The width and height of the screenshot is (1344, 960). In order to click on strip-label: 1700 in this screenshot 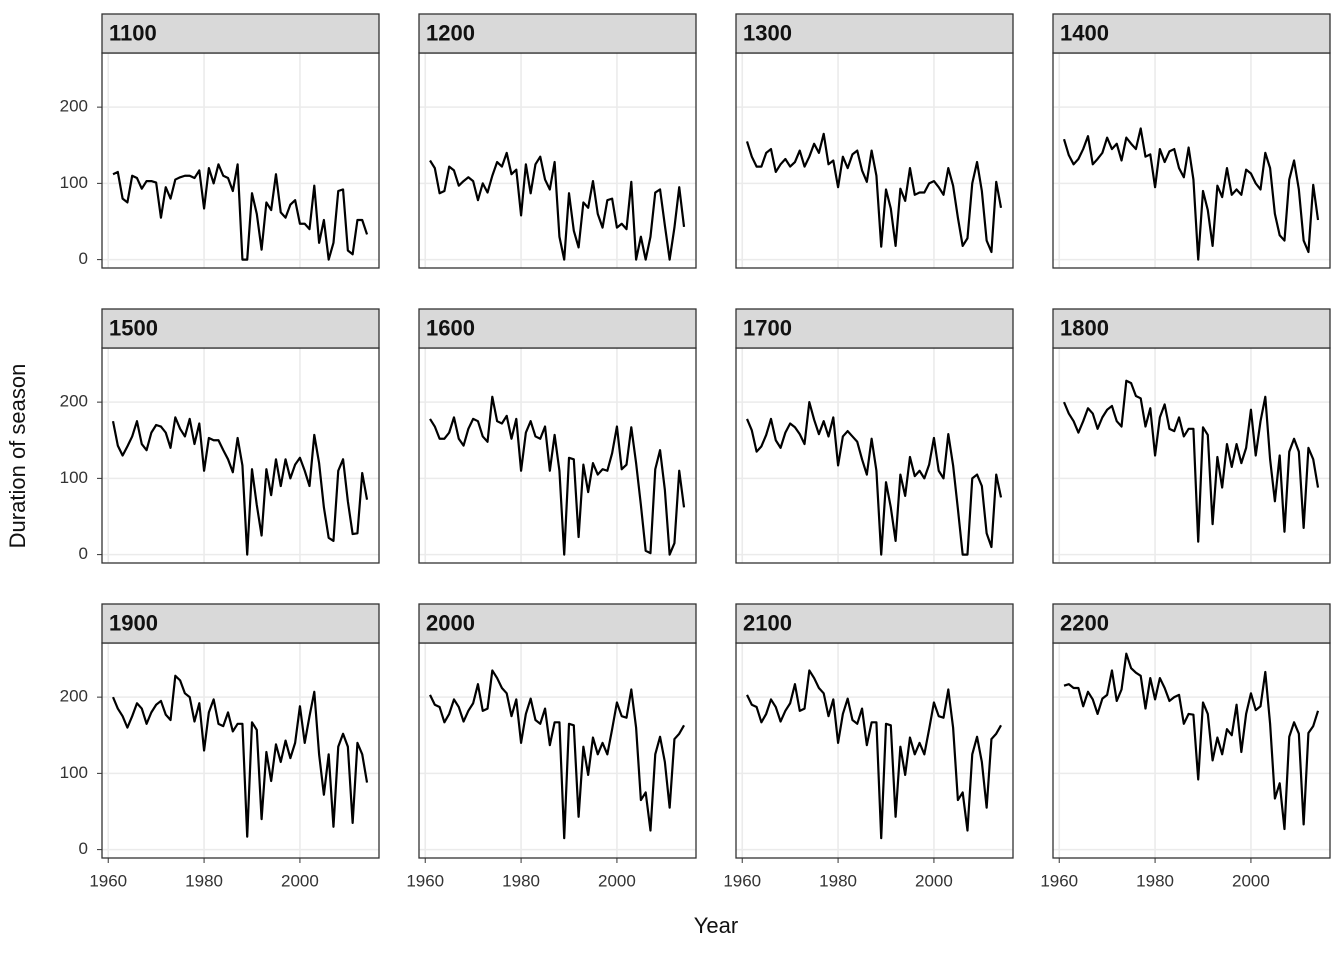, I will do `click(767, 327)`.